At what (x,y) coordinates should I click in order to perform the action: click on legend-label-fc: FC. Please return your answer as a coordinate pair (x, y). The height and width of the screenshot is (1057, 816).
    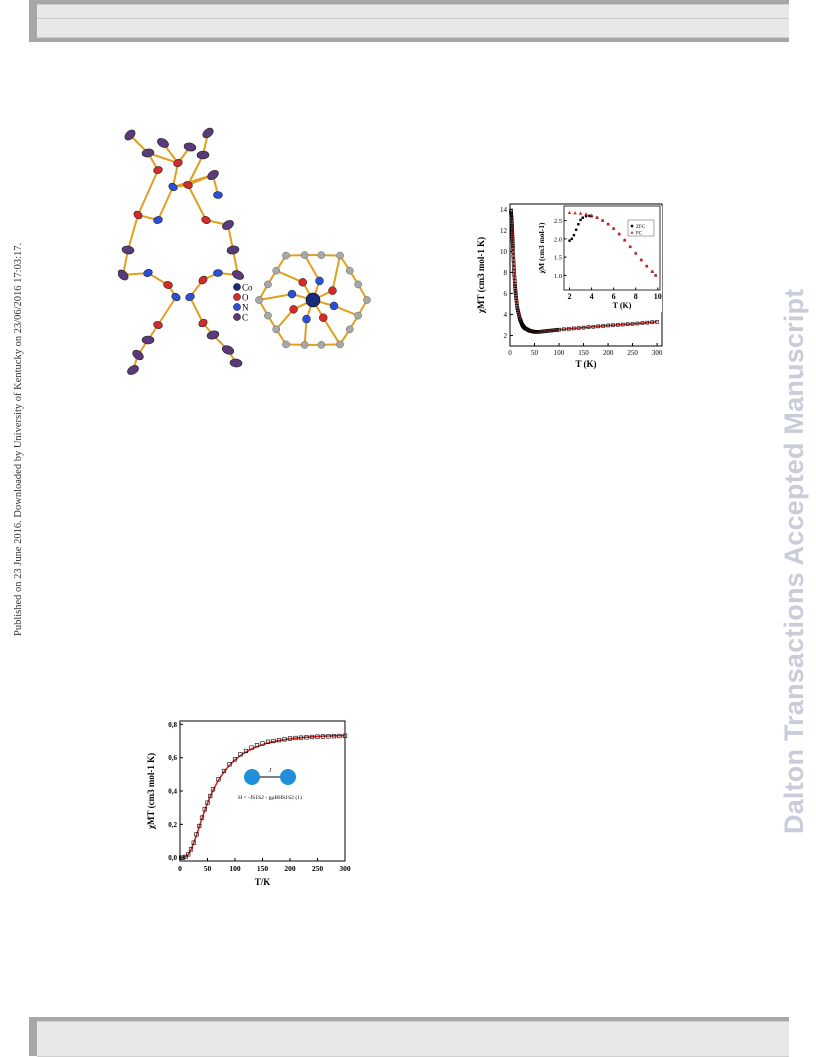
    Looking at the image, I should click on (639, 234).